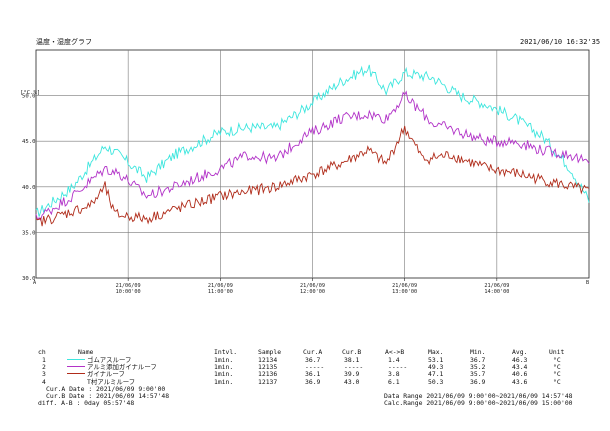 The image size is (610, 431). Describe the element at coordinates (352, 352) in the screenshot. I see `col-header-cur-b: Cur.B` at that location.